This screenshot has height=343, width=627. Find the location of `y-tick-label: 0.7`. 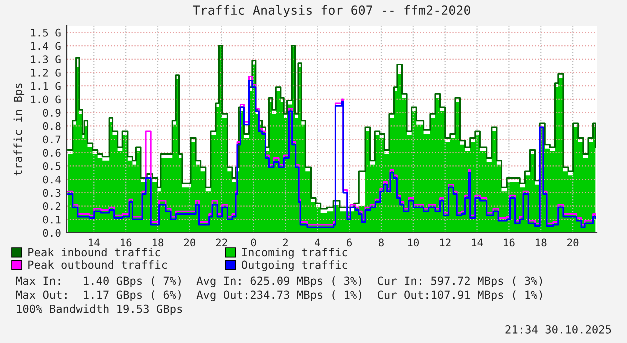

y-tick-label: 0.7 is located at coordinates (52, 140).